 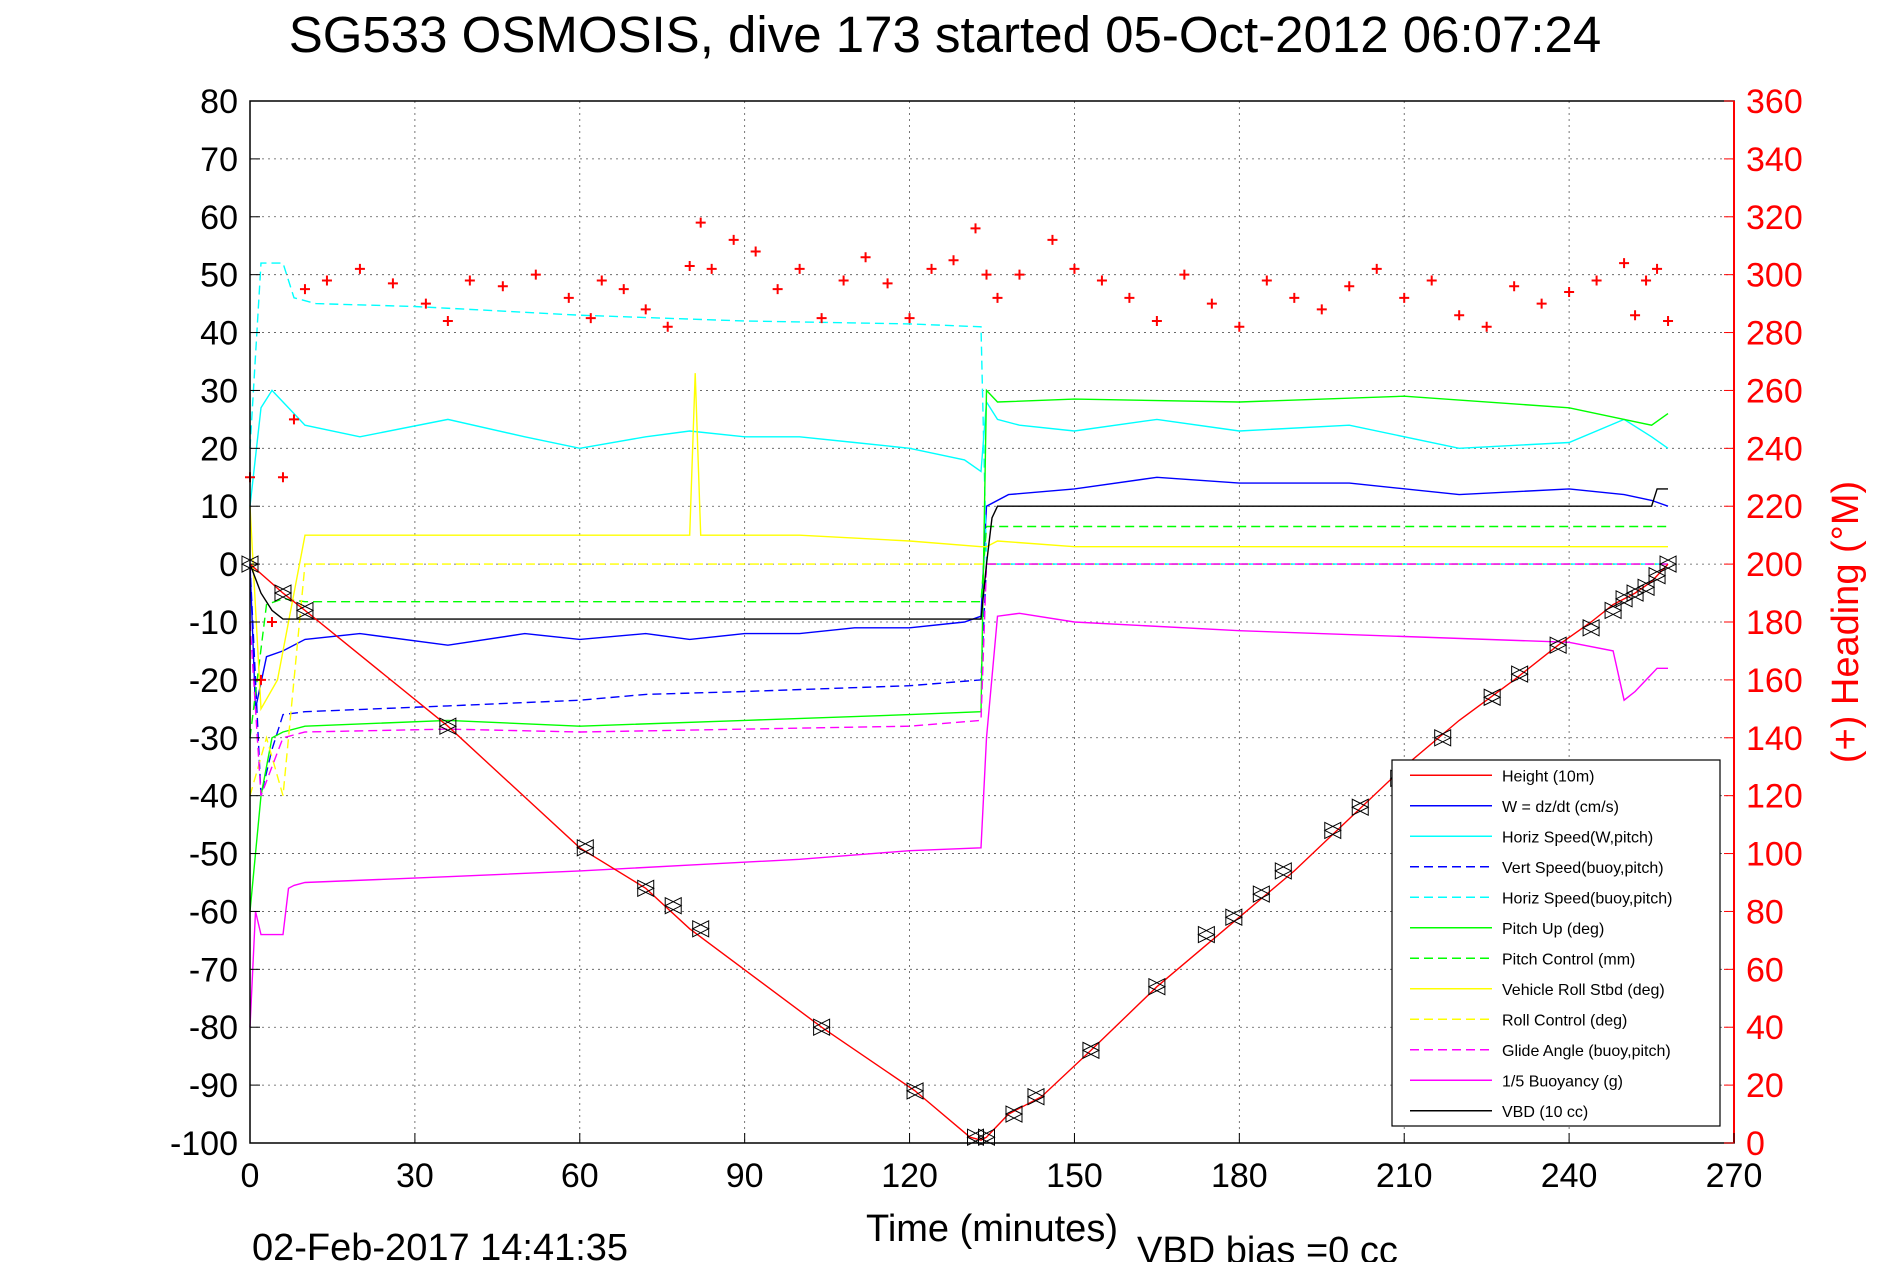 I want to click on y-tick-label: 50, so click(x=219, y=276).